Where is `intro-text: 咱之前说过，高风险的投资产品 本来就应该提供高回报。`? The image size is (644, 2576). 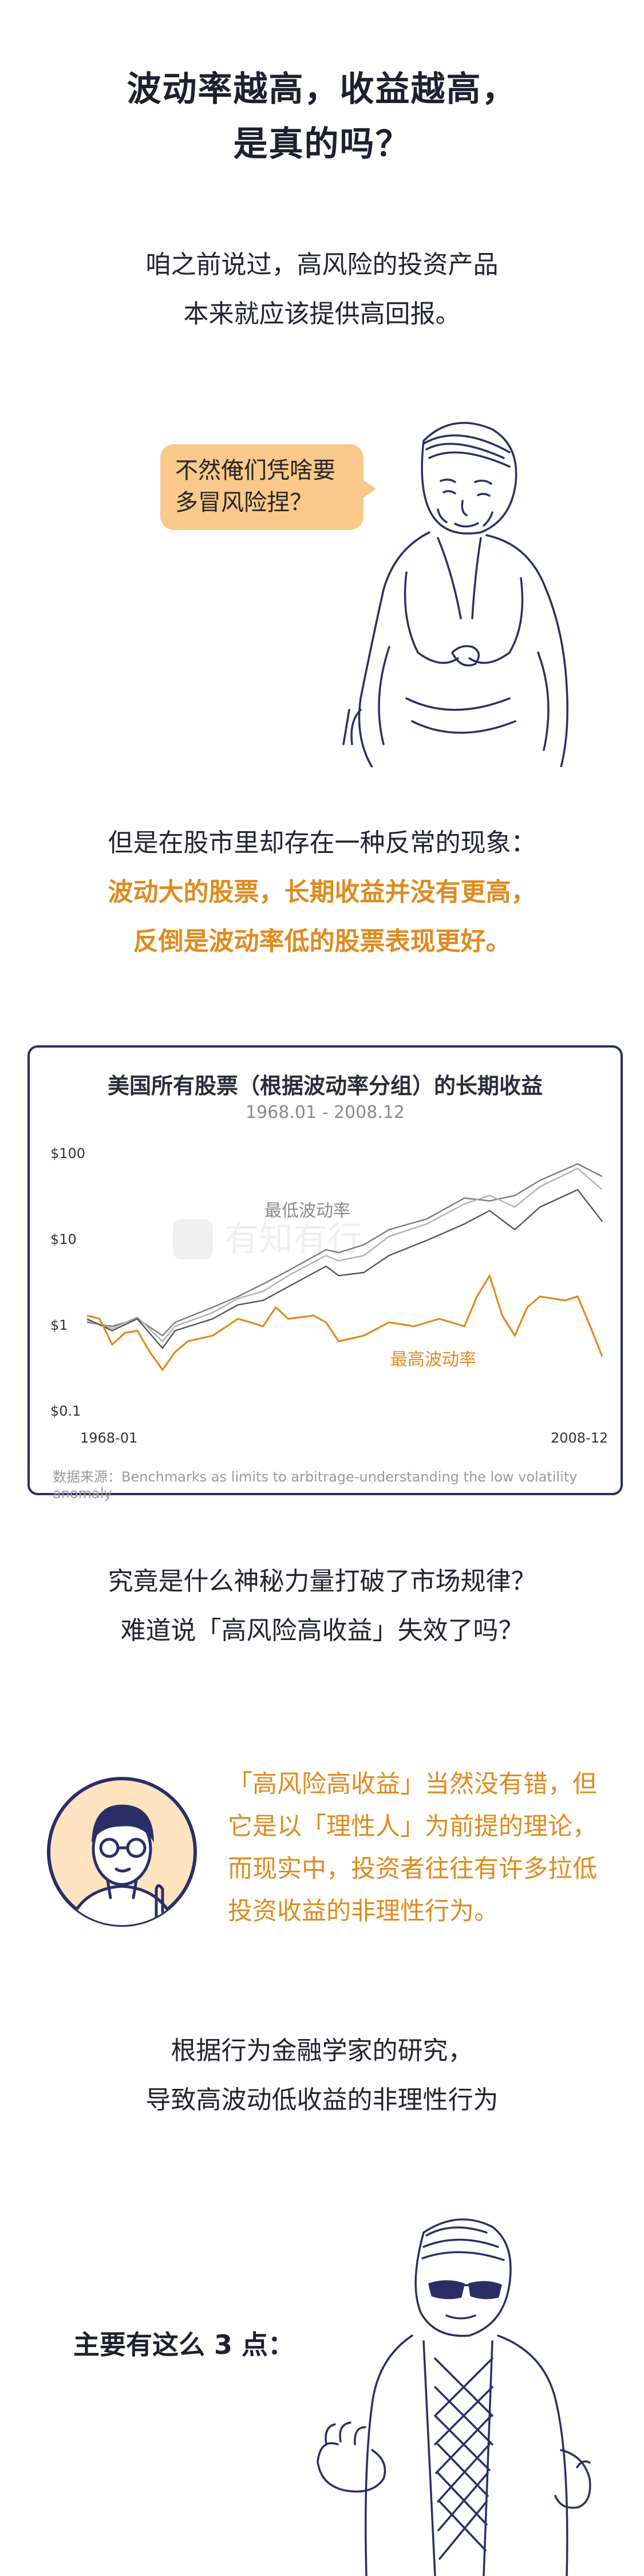
intro-text: 咱之前说过，高风险的投资产品 本来就应该提供高回报。 is located at coordinates (322, 289).